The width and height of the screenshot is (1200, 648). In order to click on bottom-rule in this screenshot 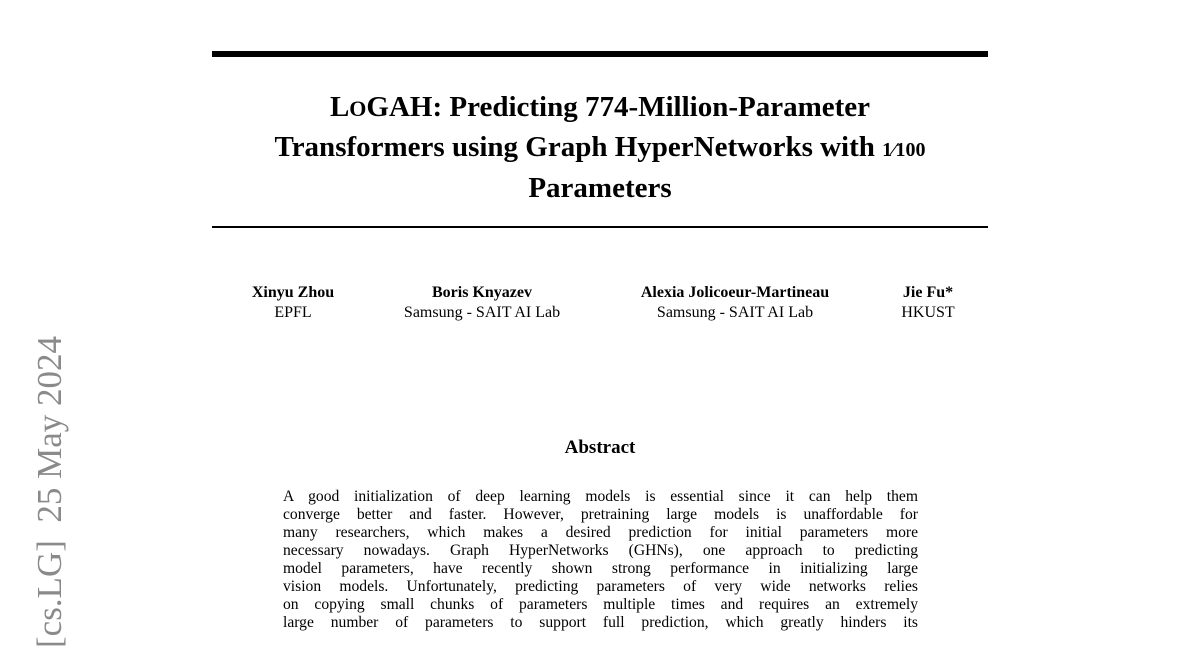, I will do `click(600, 227)`.